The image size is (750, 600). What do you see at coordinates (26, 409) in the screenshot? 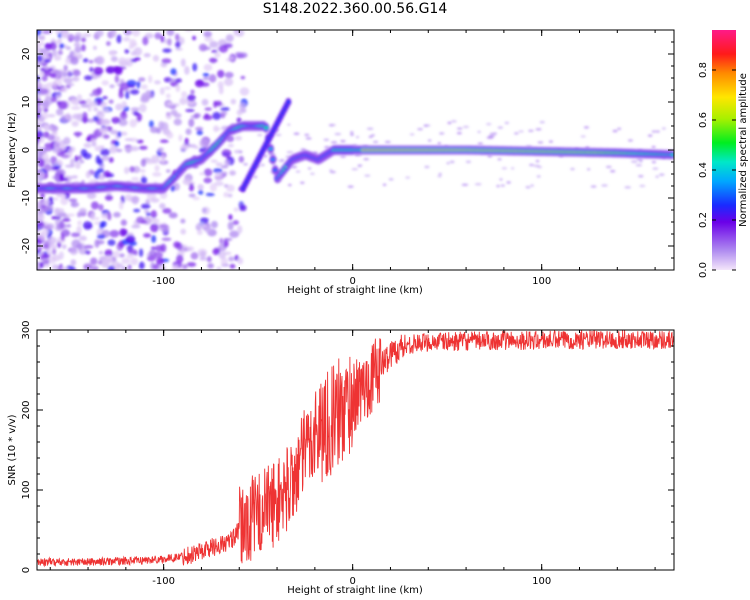
I see `bottom-y-tick-label: 200` at bounding box center [26, 409].